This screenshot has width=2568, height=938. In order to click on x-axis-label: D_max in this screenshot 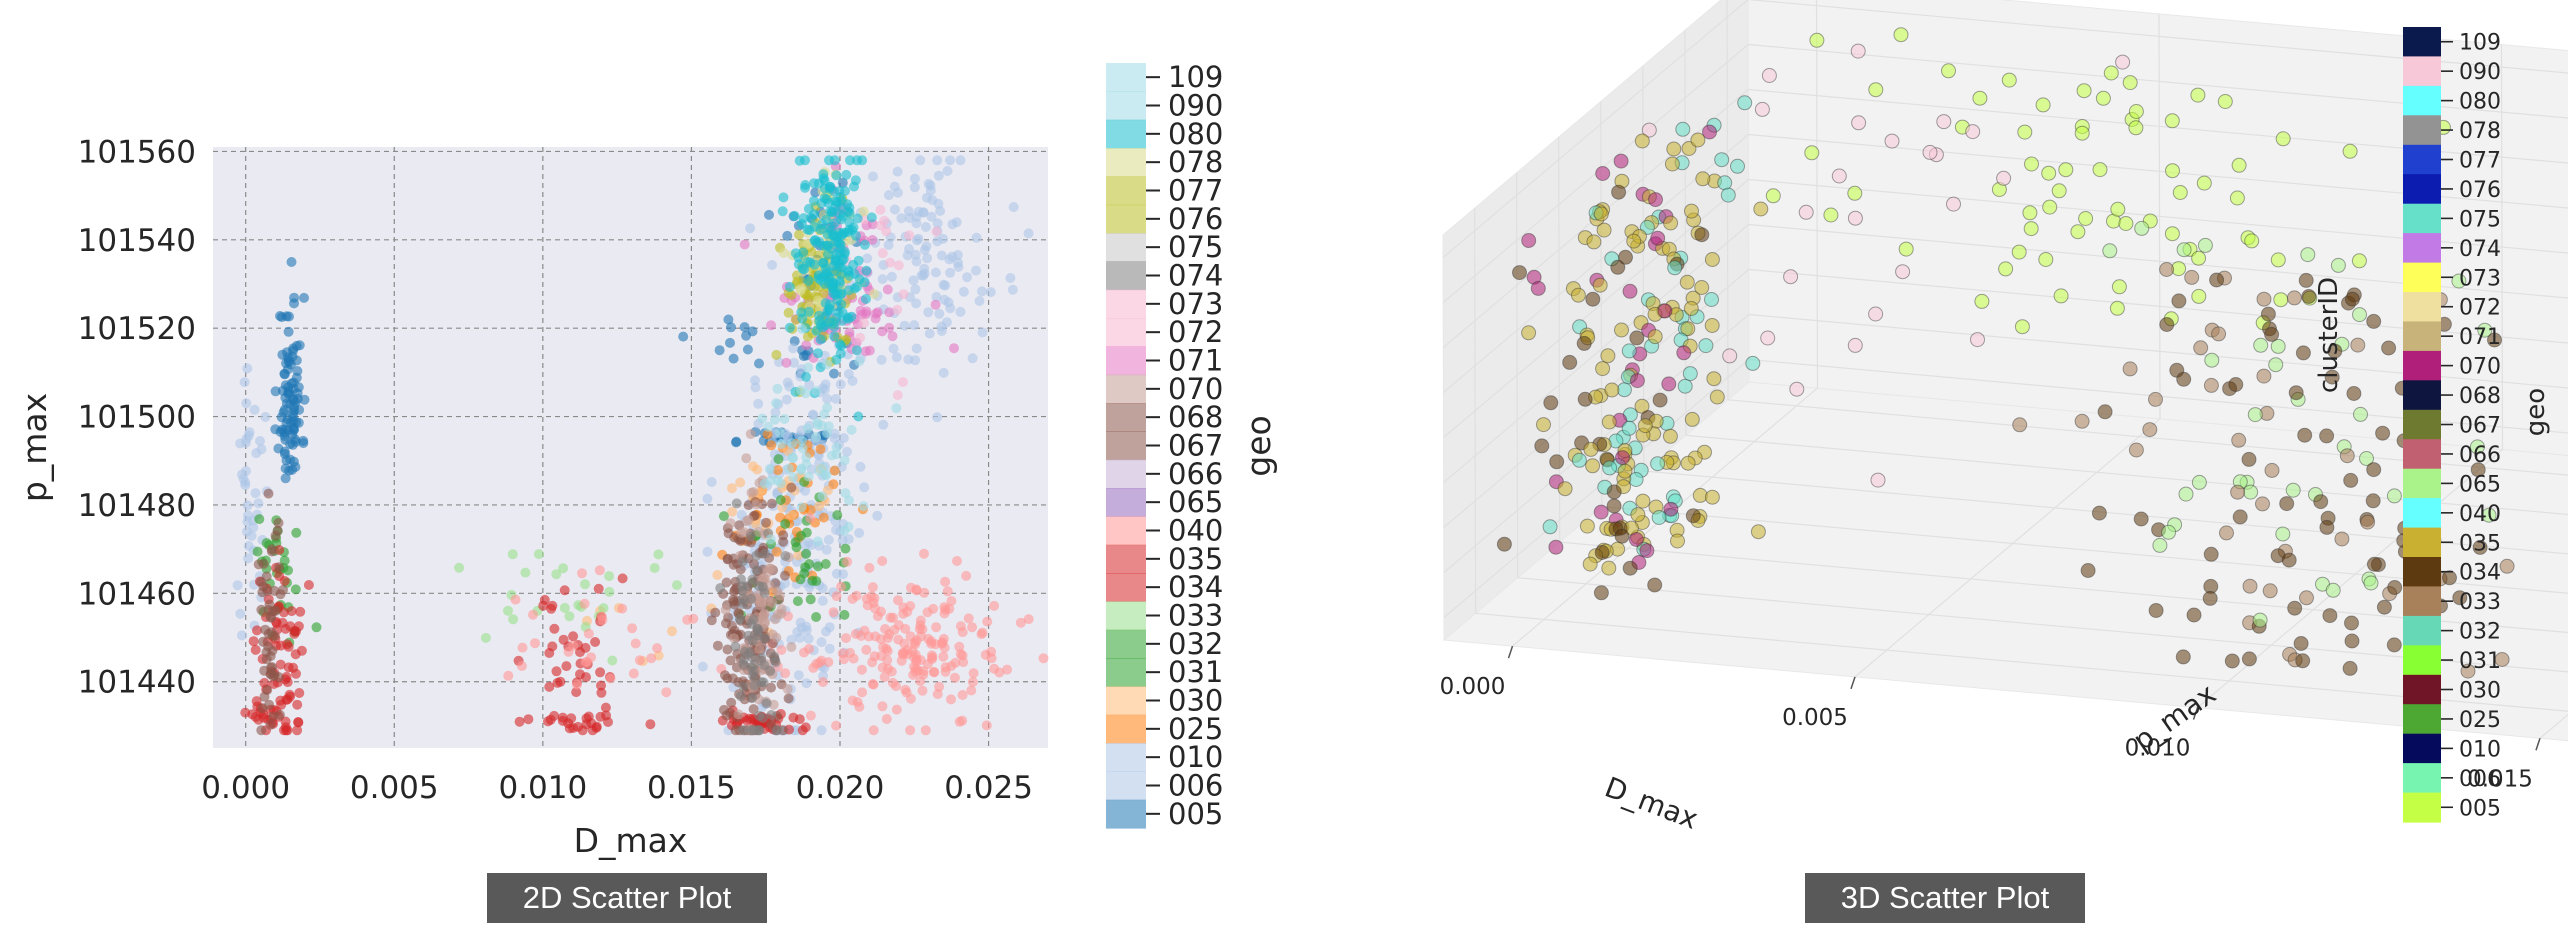, I will do `click(1651, 802)`.